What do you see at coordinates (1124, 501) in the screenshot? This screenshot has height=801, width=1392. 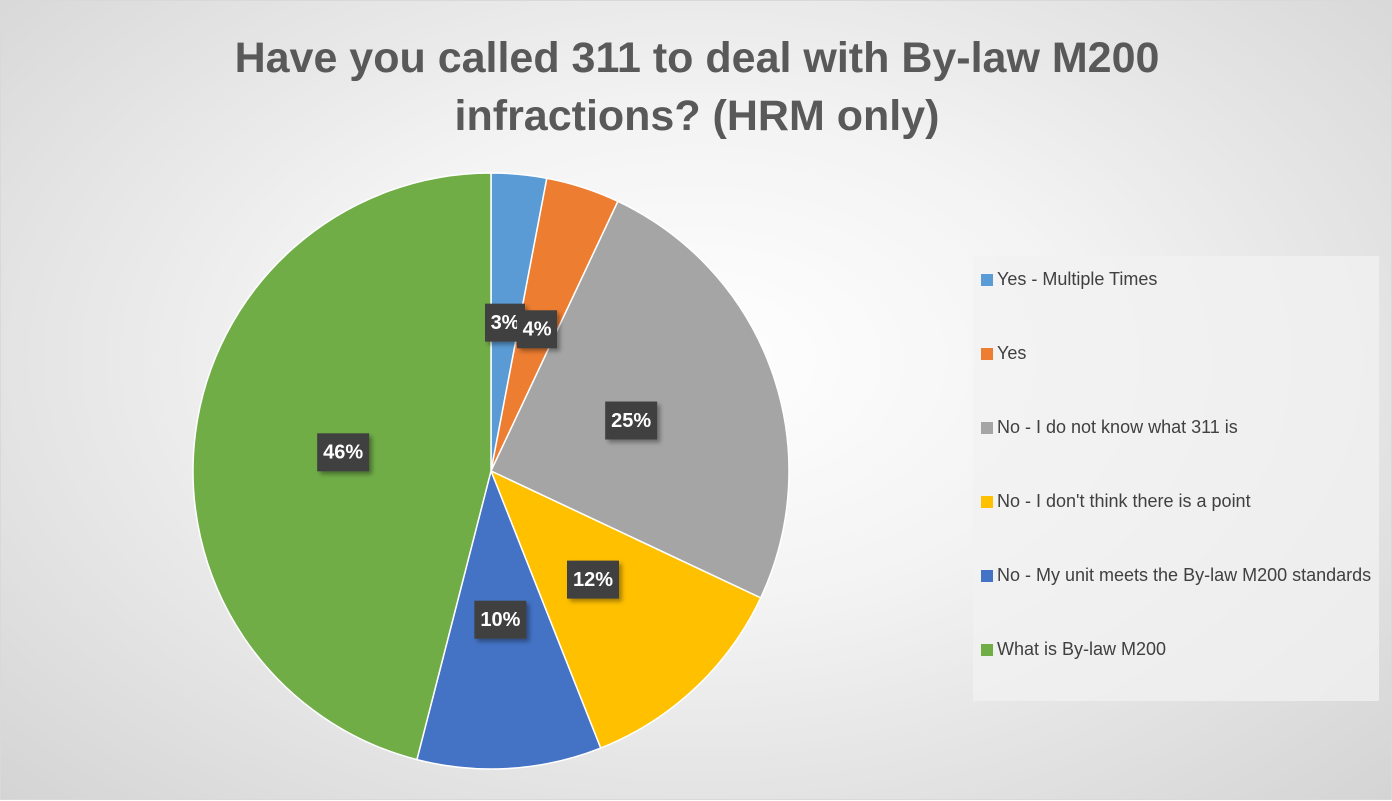 I see `legend-label: No - I don't think there is a point` at bounding box center [1124, 501].